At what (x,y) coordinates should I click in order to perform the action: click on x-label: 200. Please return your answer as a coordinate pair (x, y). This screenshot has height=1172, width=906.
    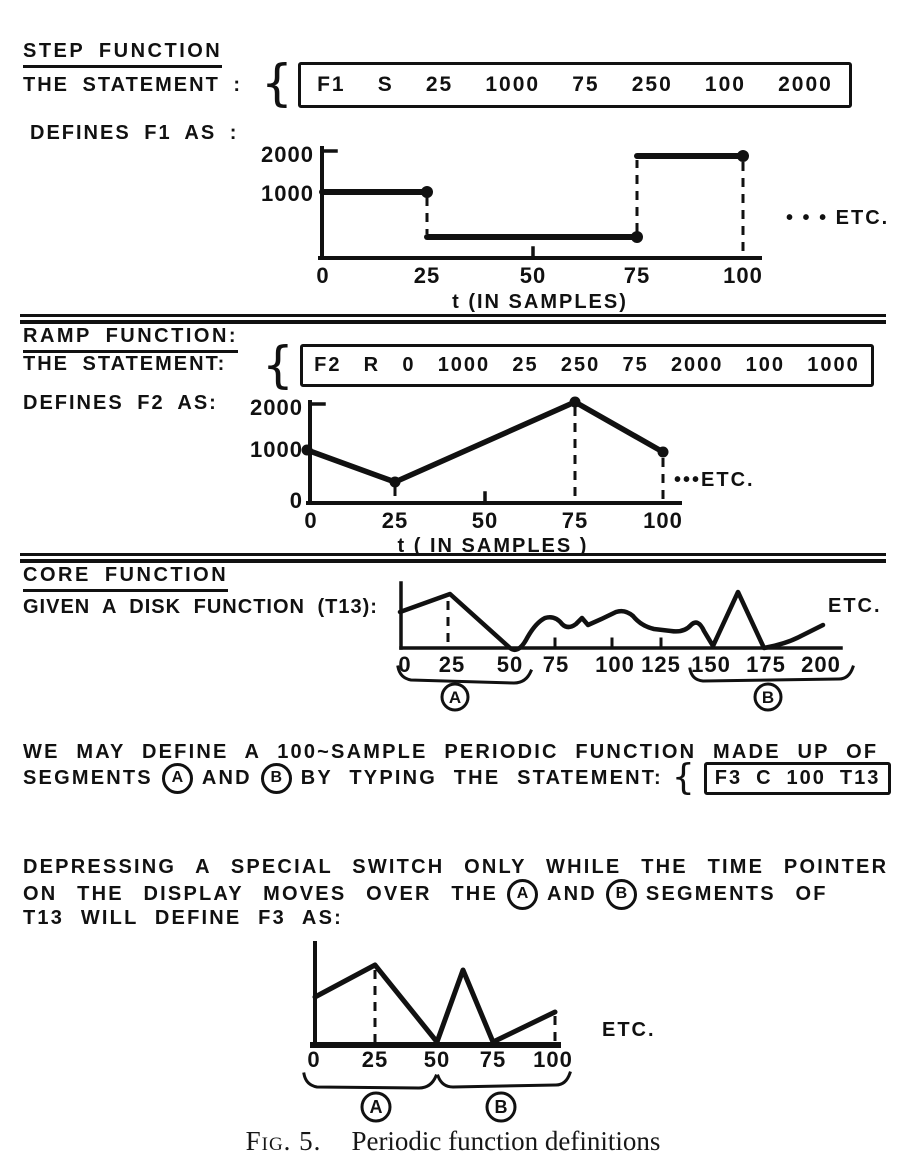
    Looking at the image, I should click on (821, 664).